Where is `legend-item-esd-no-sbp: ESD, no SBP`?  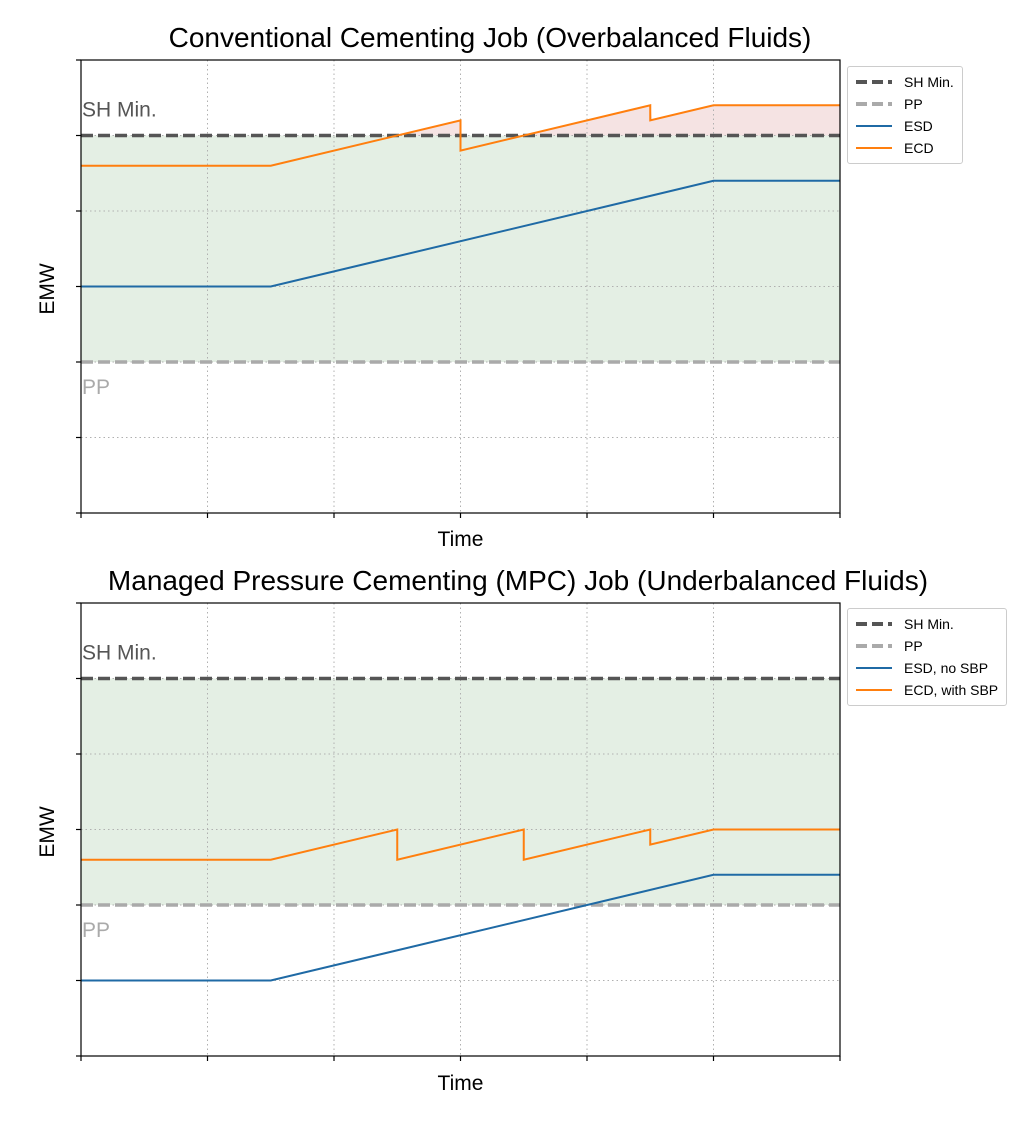 legend-item-esd-no-sbp: ESD, no SBP is located at coordinates (927, 668).